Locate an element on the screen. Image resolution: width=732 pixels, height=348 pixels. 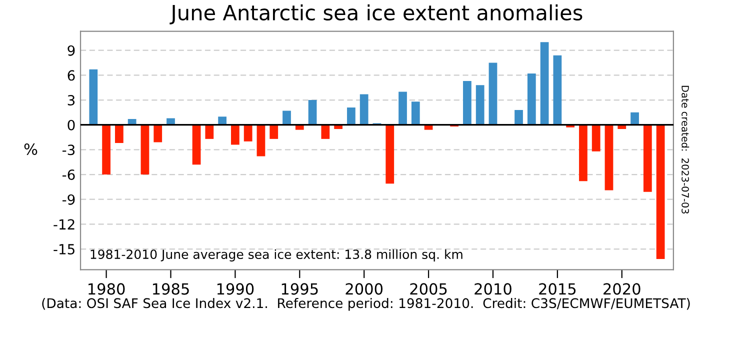
x-tick-label: 1980 is located at coordinates (106, 289).